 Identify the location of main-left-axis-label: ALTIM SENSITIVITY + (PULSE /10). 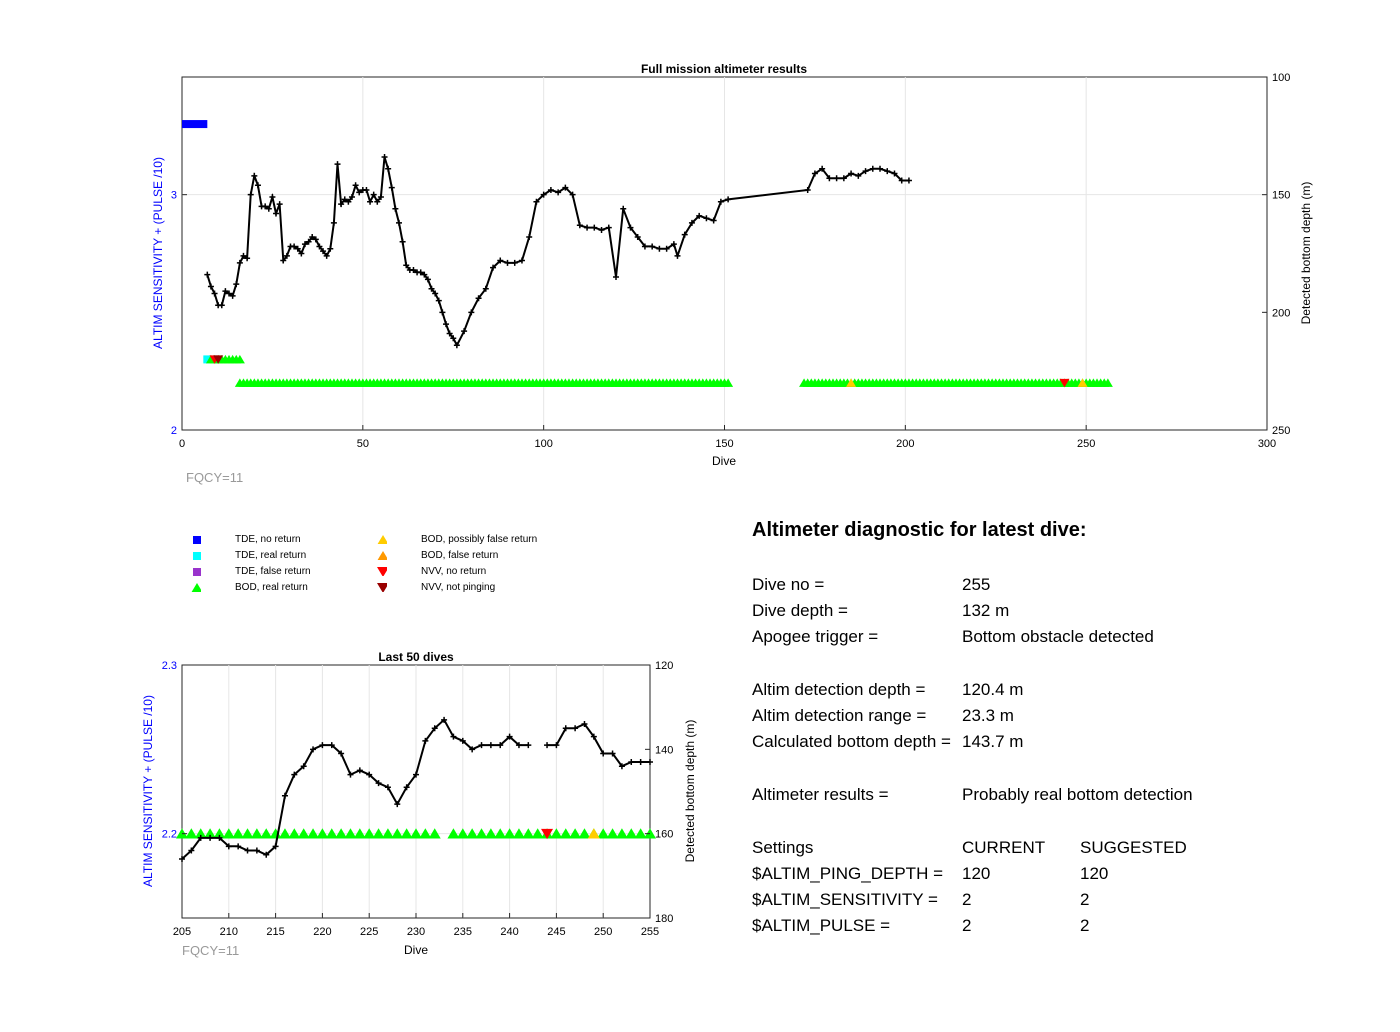
(158, 253).